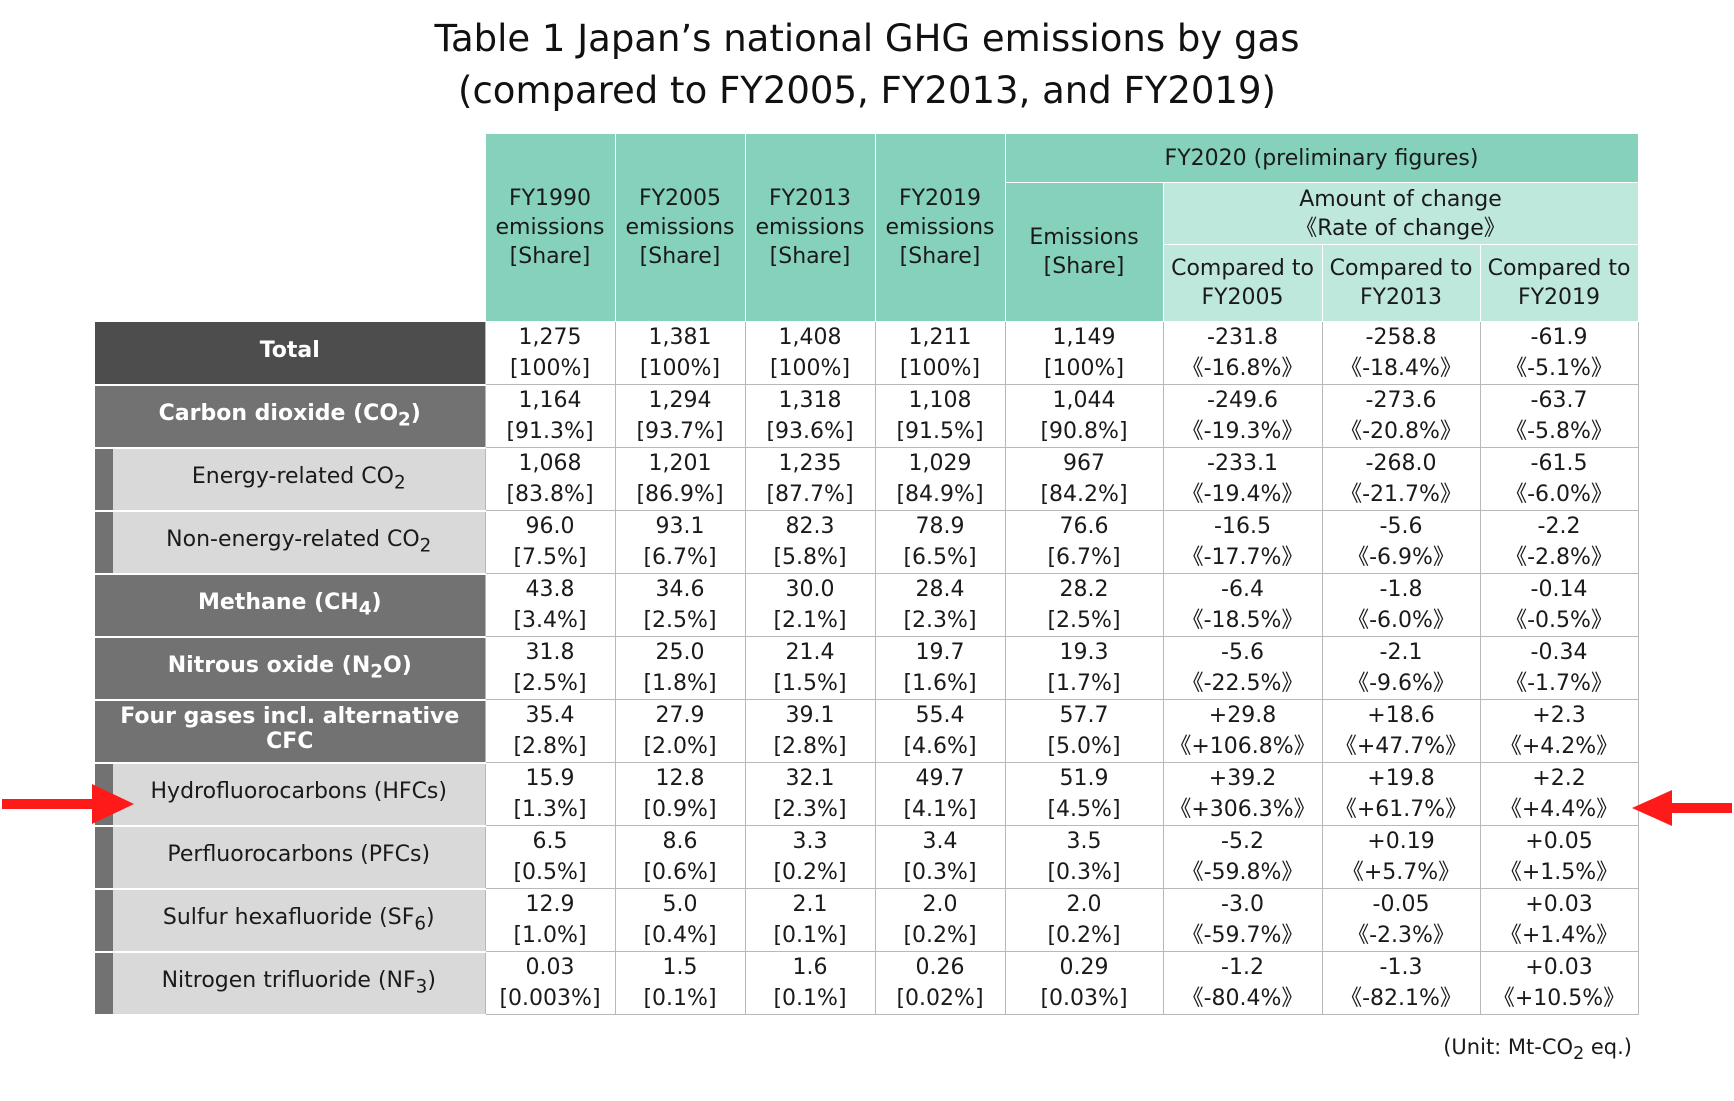  What do you see at coordinates (940, 731) in the screenshot?
I see `cell-fy2019: 55.4 [4.6%]` at bounding box center [940, 731].